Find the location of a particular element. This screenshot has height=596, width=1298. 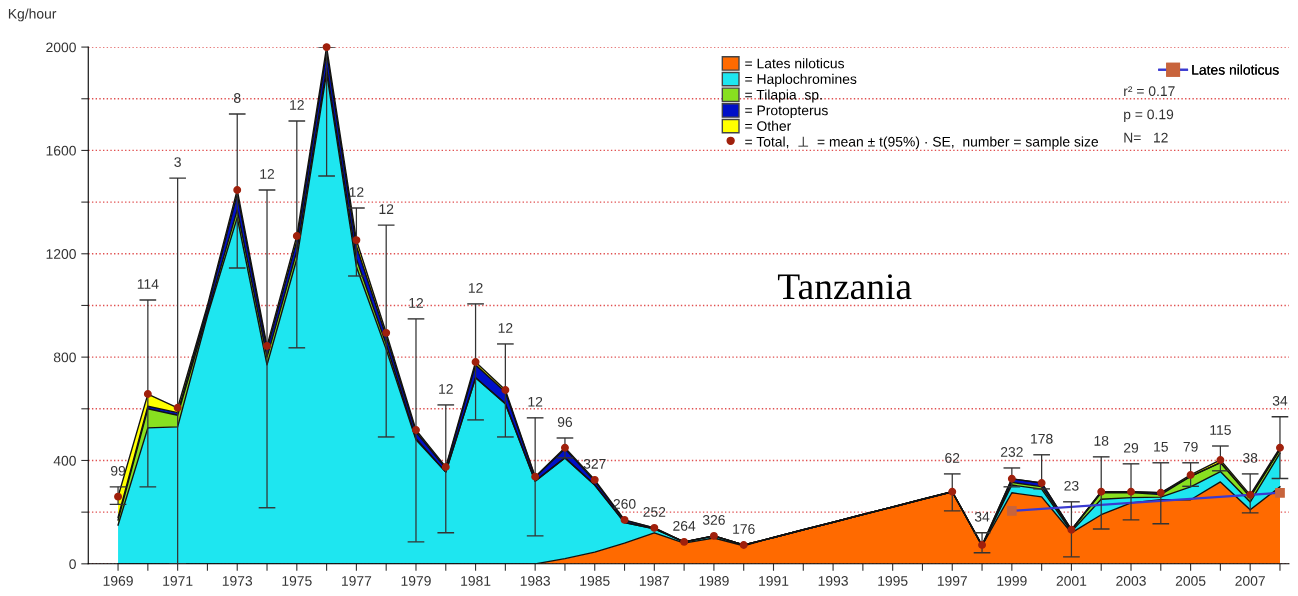

legend-label: = Protopterus is located at coordinates (786, 112).